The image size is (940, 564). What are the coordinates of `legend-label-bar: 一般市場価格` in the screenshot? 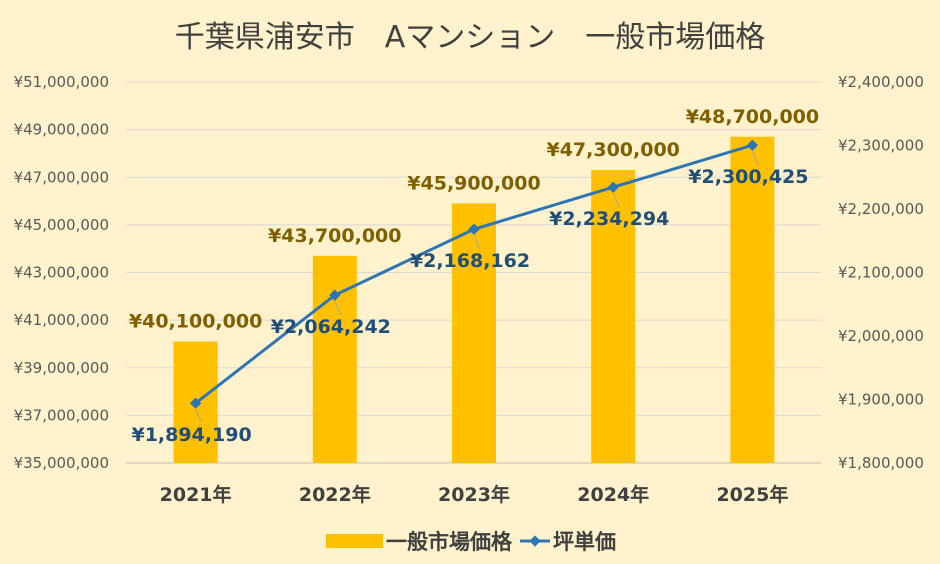 It's located at (449, 542).